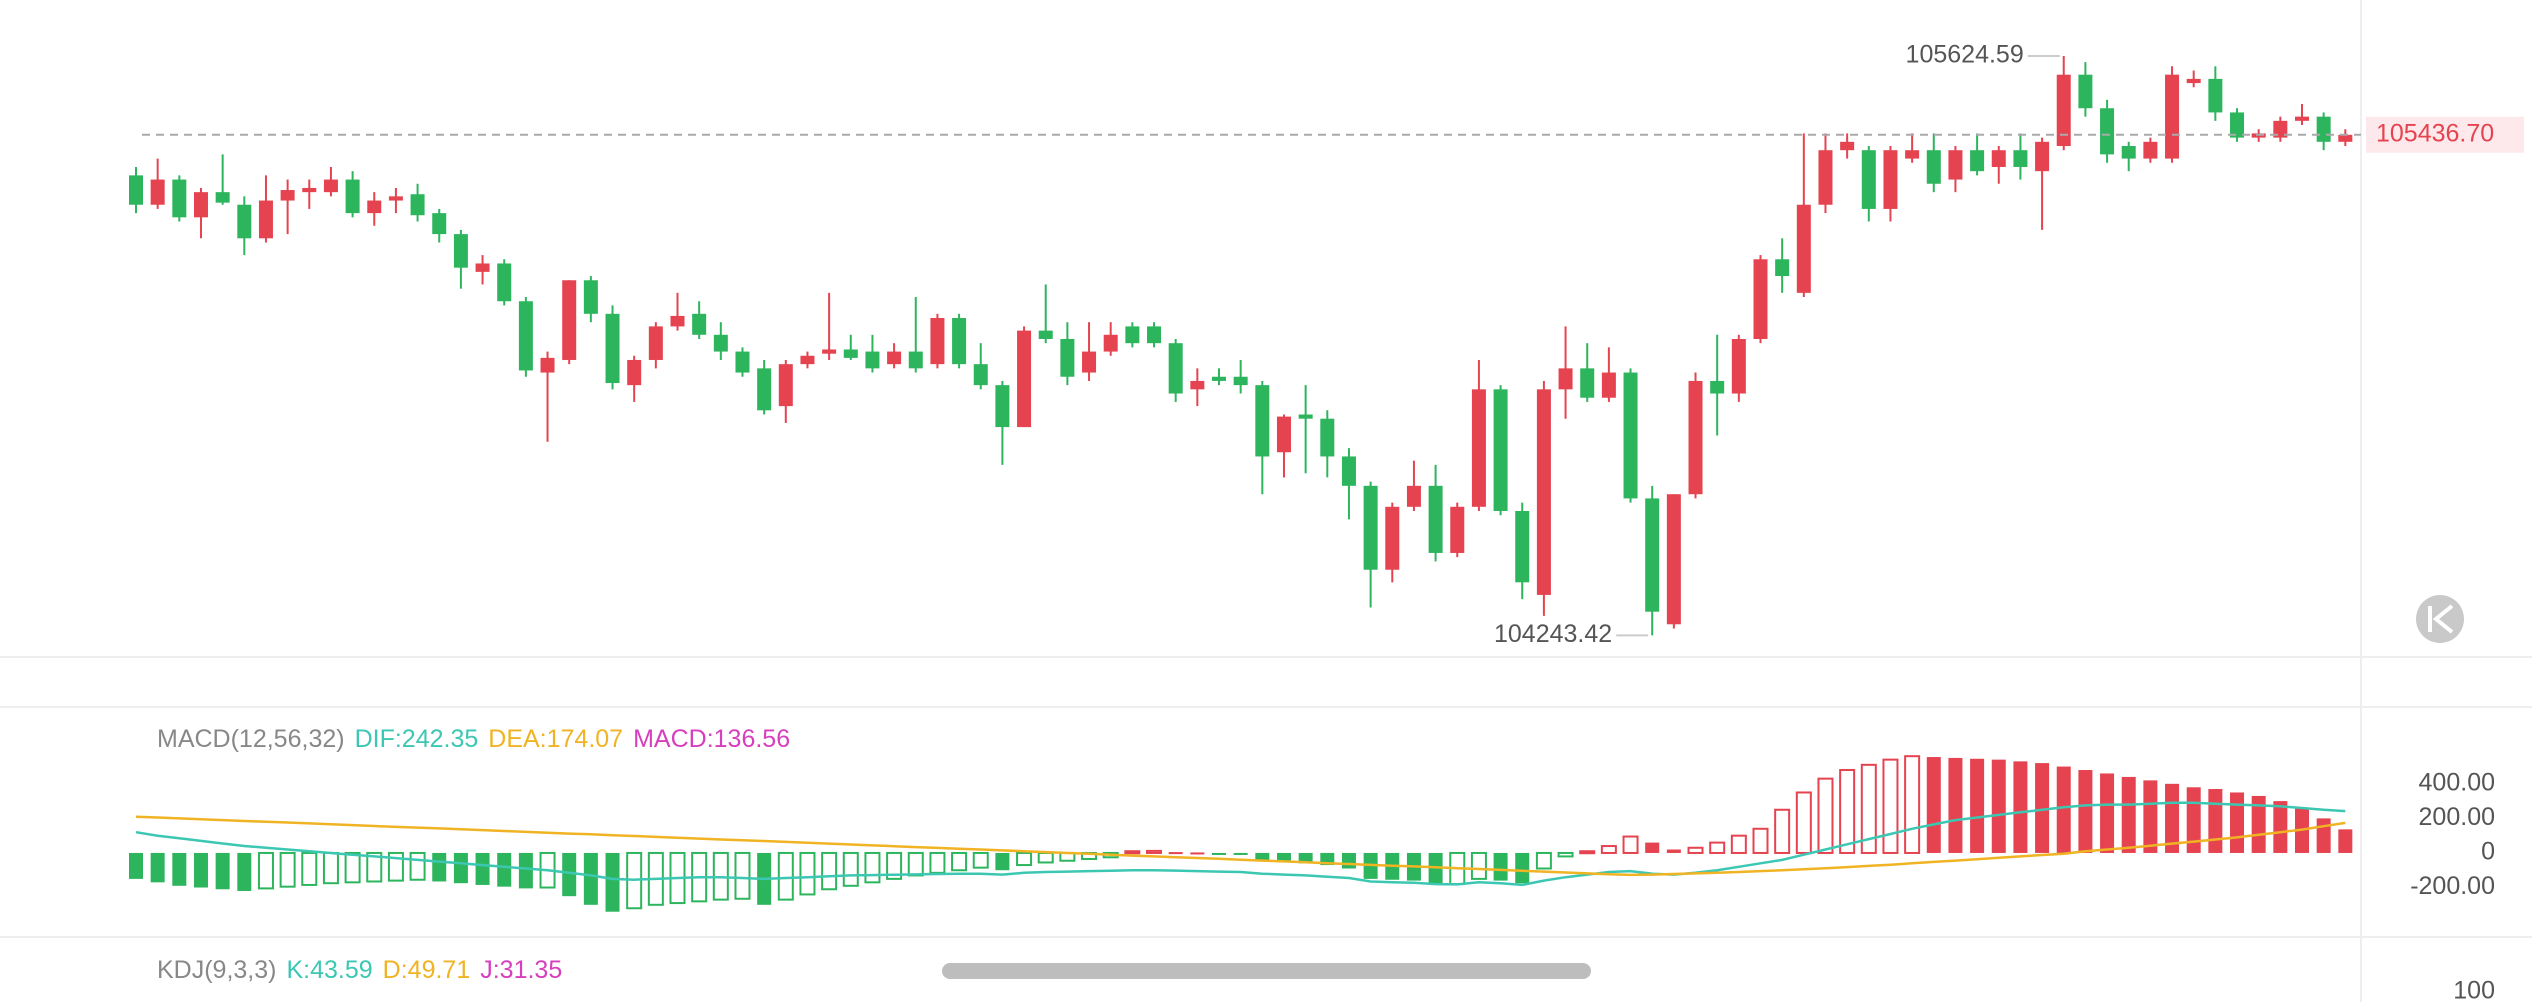 The width and height of the screenshot is (2532, 1002). What do you see at coordinates (2435, 133) in the screenshot?
I see `last-price-label: 105436.70` at bounding box center [2435, 133].